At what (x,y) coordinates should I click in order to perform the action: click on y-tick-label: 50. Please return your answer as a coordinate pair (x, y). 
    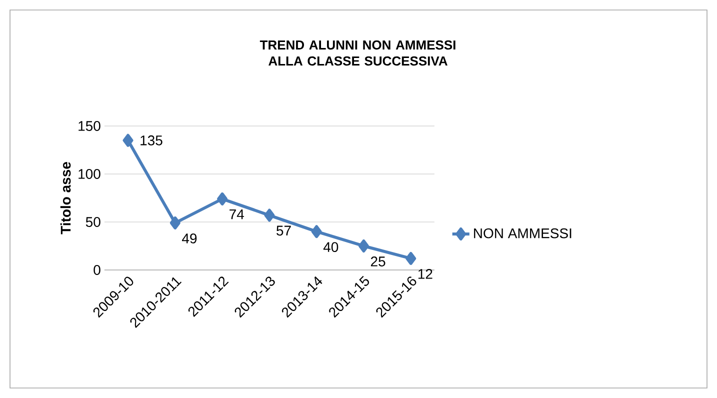
    Looking at the image, I should click on (93, 222).